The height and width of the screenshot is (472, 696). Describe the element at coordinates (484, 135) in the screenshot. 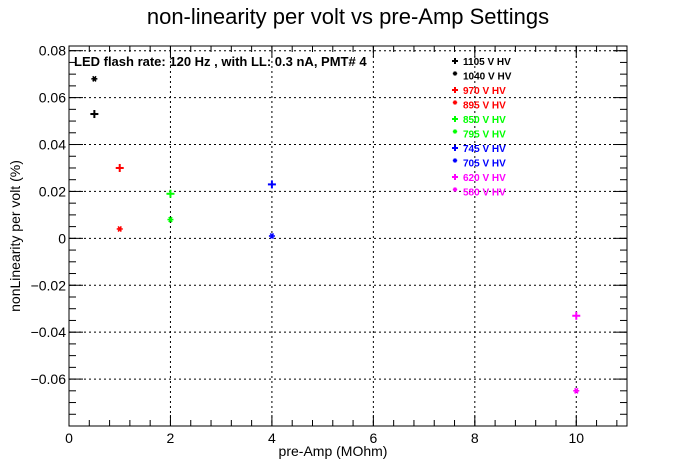

I see `legend-label: 795 V HV` at that location.